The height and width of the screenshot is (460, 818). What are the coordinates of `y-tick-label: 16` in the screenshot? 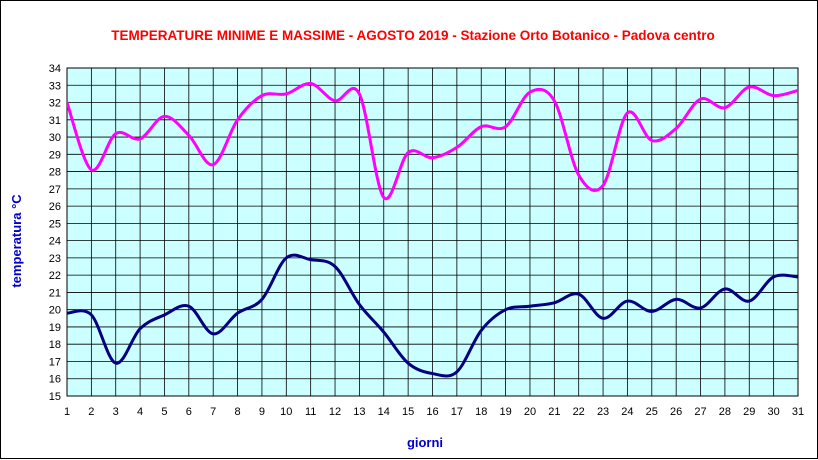 It's located at (55, 380).